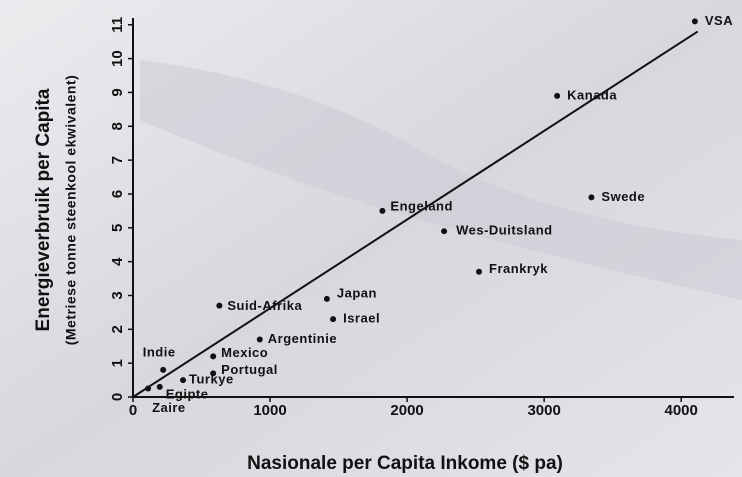  Describe the element at coordinates (117, 194) in the screenshot. I see `y-tick-label: 6` at that location.